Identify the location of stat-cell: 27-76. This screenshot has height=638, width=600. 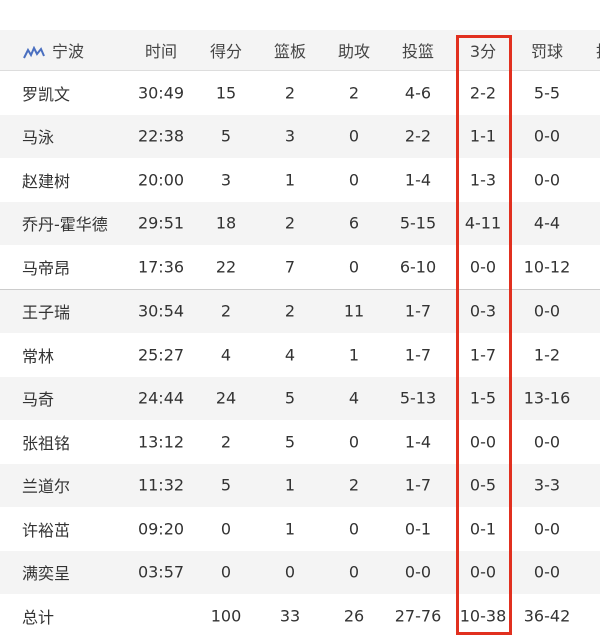
(418, 616).